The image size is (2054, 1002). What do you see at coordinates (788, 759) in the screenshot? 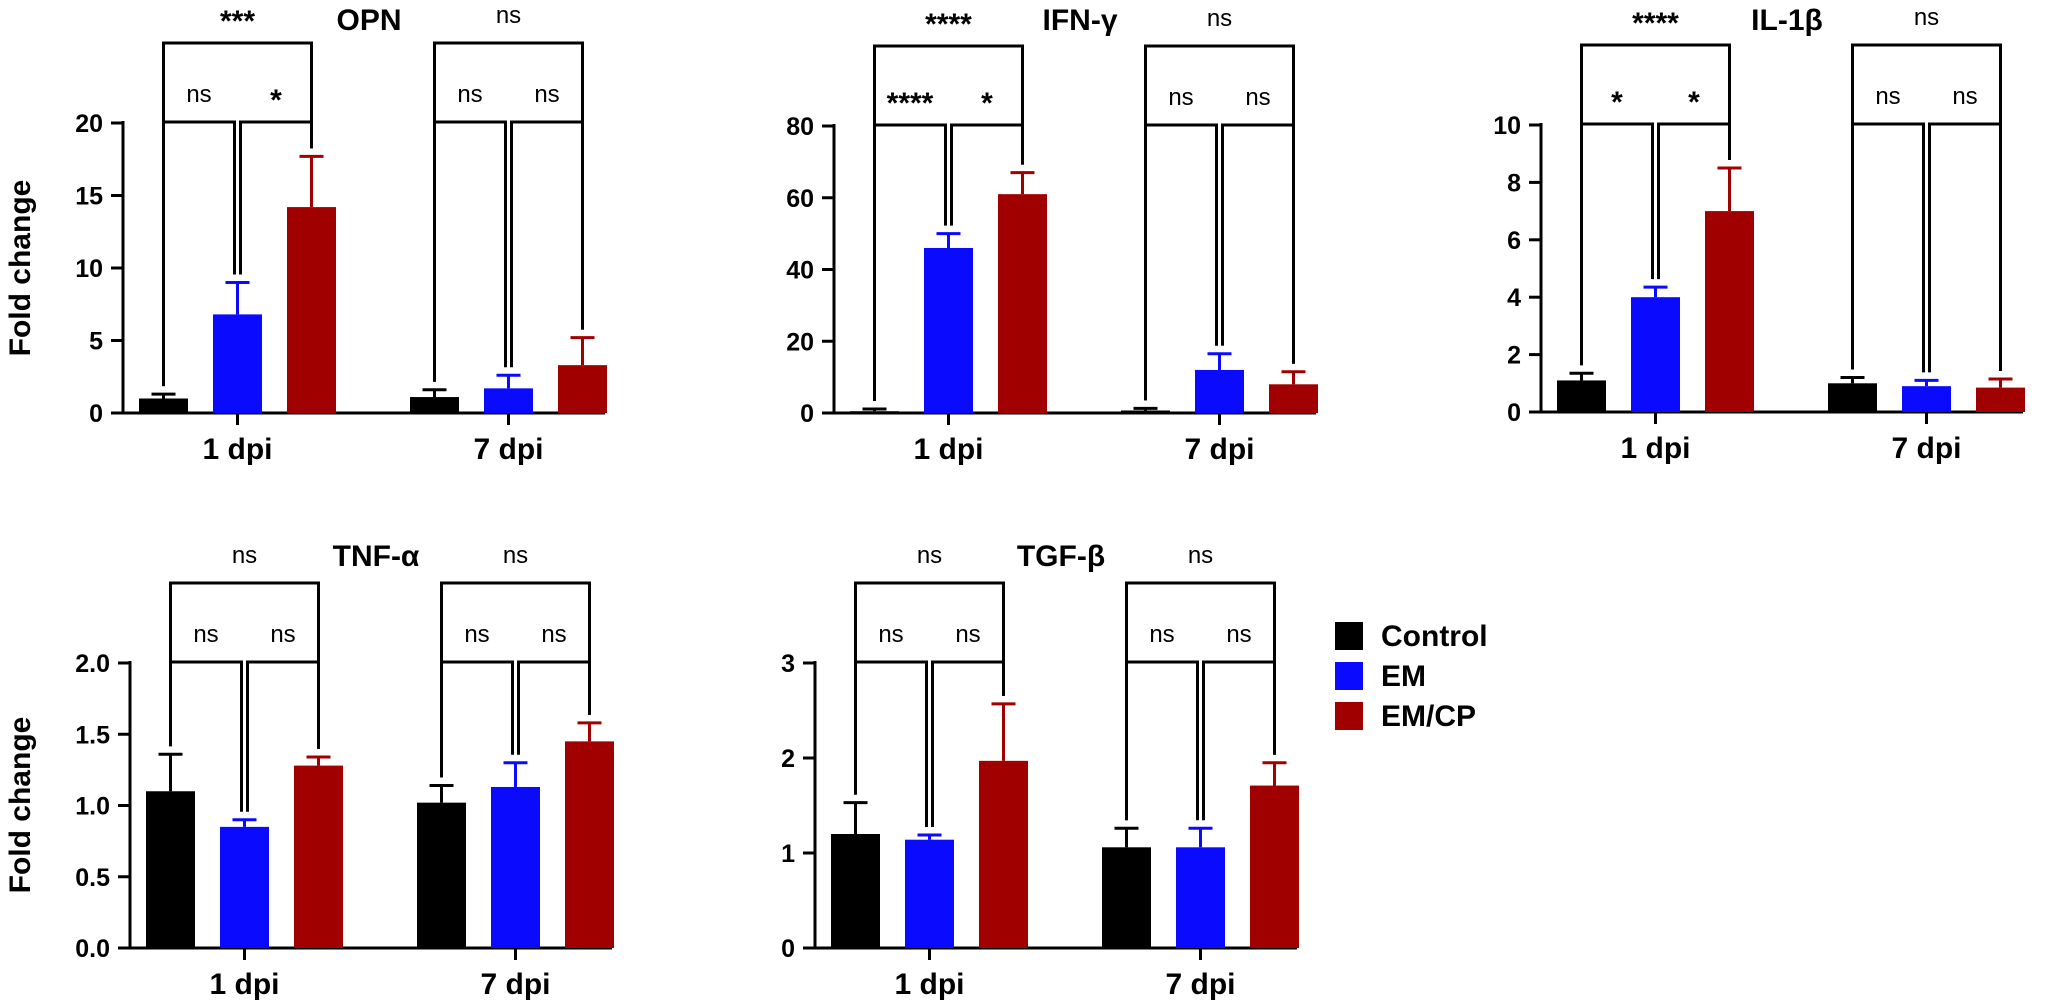
I see `y-tick-label: 2` at bounding box center [788, 759].